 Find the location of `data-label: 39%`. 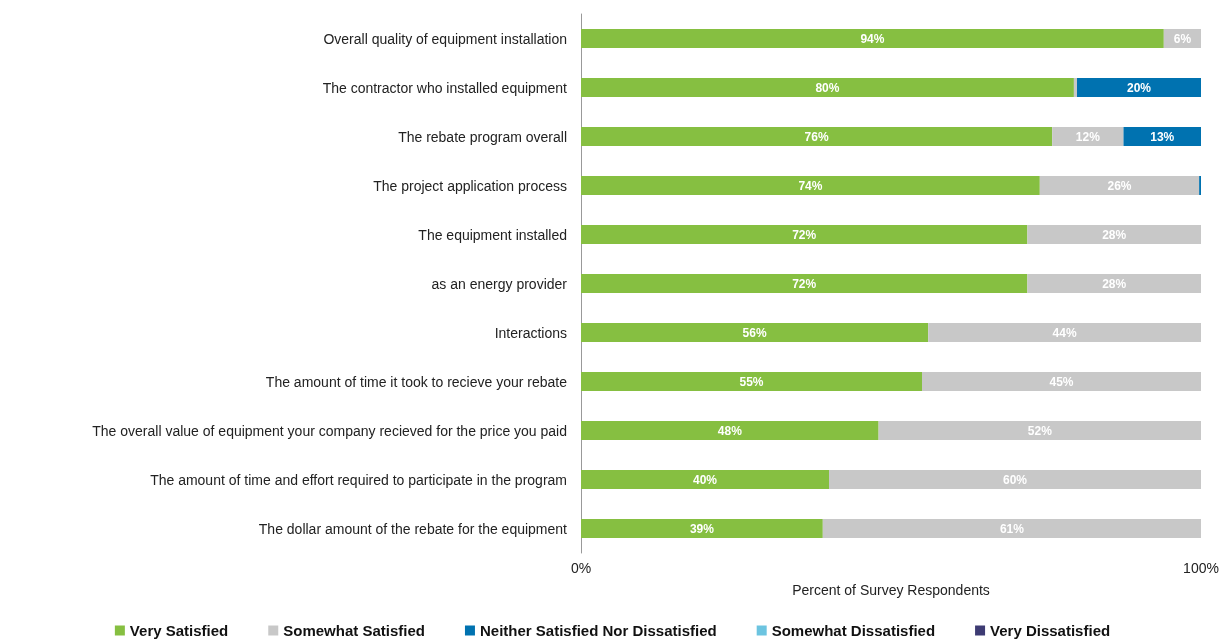

data-label: 39% is located at coordinates (702, 528).